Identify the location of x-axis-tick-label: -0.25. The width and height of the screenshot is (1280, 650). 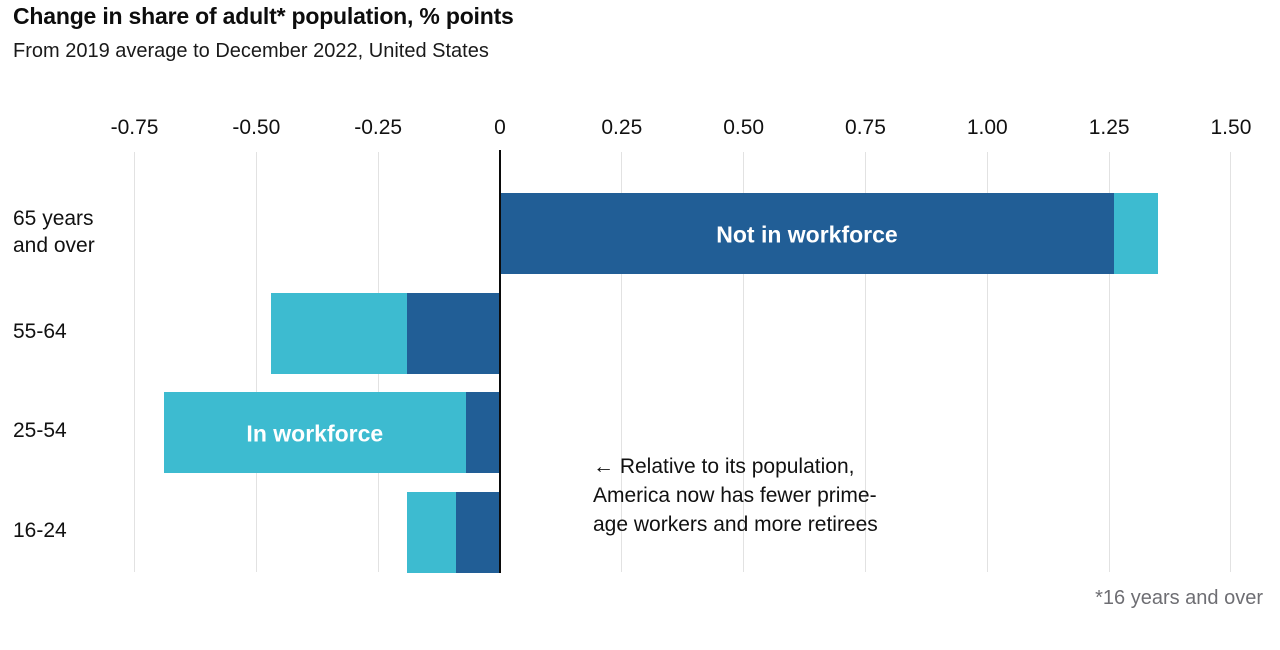
(378, 127).